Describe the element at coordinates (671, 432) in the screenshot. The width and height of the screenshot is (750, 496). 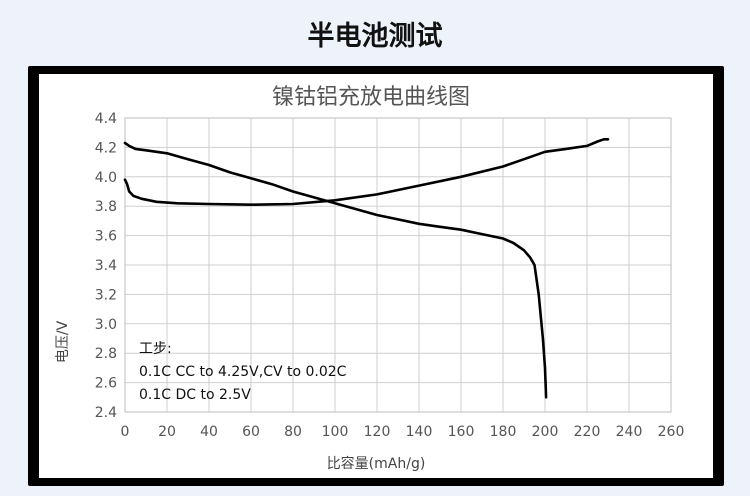
I see `x-tick-label: 260` at that location.